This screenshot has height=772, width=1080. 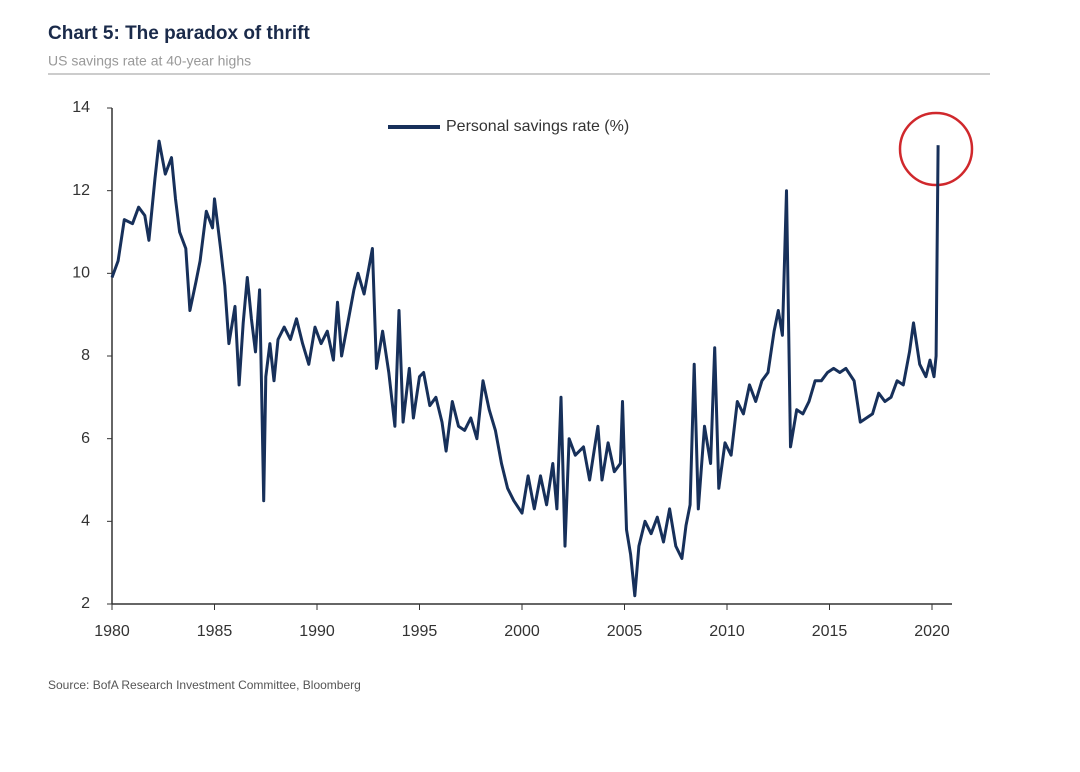 I want to click on x-tick-label: 2015, so click(x=830, y=631).